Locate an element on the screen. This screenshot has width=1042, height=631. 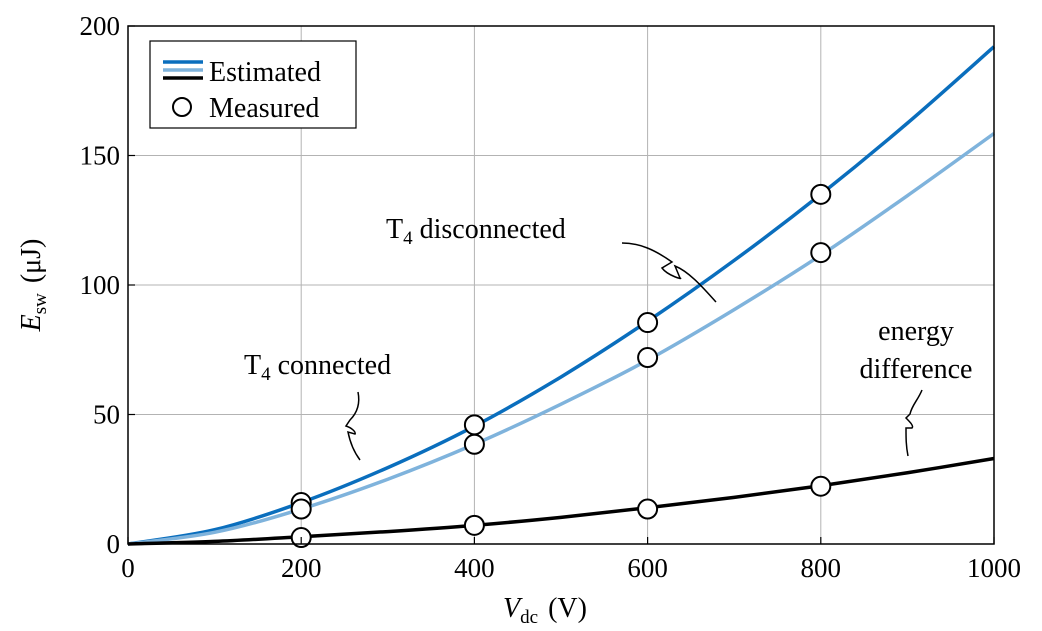
leader-connected is located at coordinates (352, 426).